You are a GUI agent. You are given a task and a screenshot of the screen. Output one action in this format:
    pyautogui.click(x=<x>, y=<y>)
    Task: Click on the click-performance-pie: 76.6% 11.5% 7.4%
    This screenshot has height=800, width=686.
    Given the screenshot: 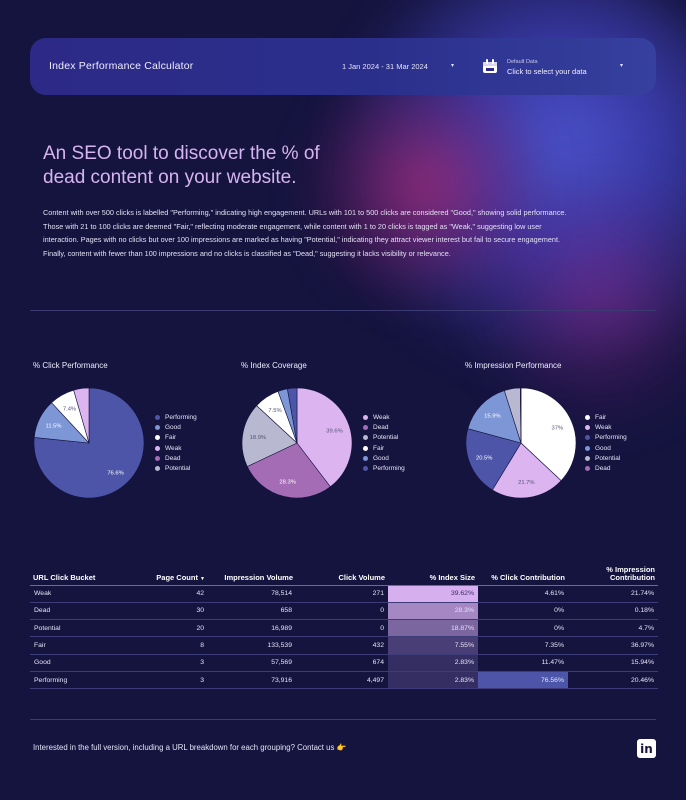 What is the action you would take?
    pyautogui.click(x=89, y=443)
    